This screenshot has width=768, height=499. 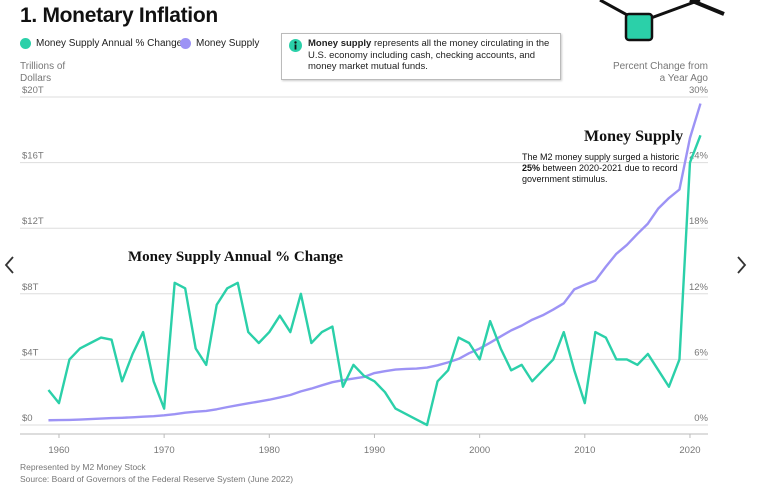 I want to click on info-bold: Money supply, so click(x=340, y=43).